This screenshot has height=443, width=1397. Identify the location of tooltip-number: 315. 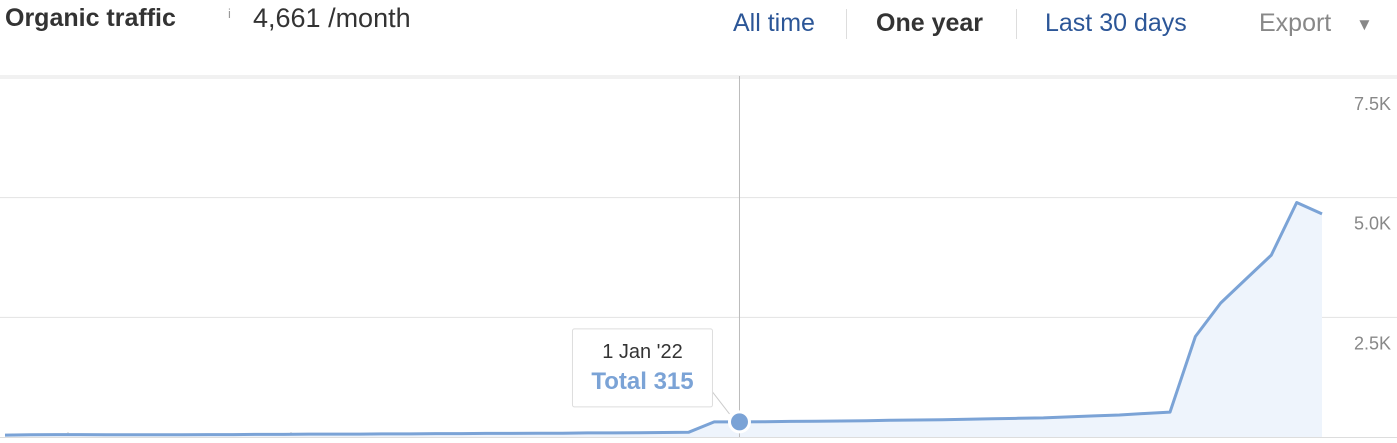
(674, 381).